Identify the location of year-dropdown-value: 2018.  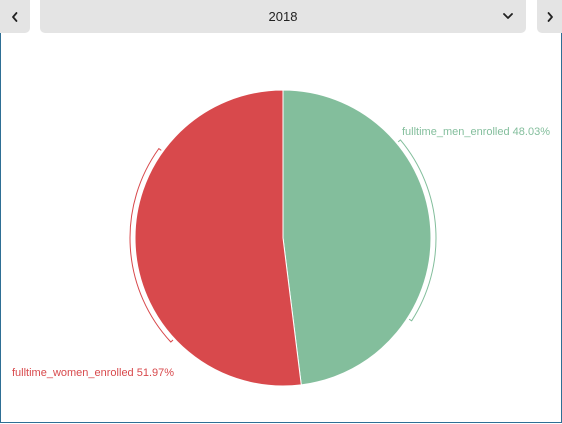
(283, 16).